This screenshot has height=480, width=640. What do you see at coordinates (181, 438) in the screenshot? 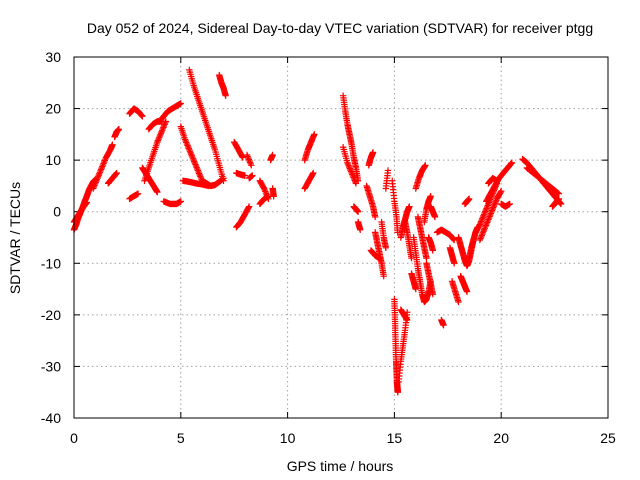
I see `x-tick-label: 5` at bounding box center [181, 438].